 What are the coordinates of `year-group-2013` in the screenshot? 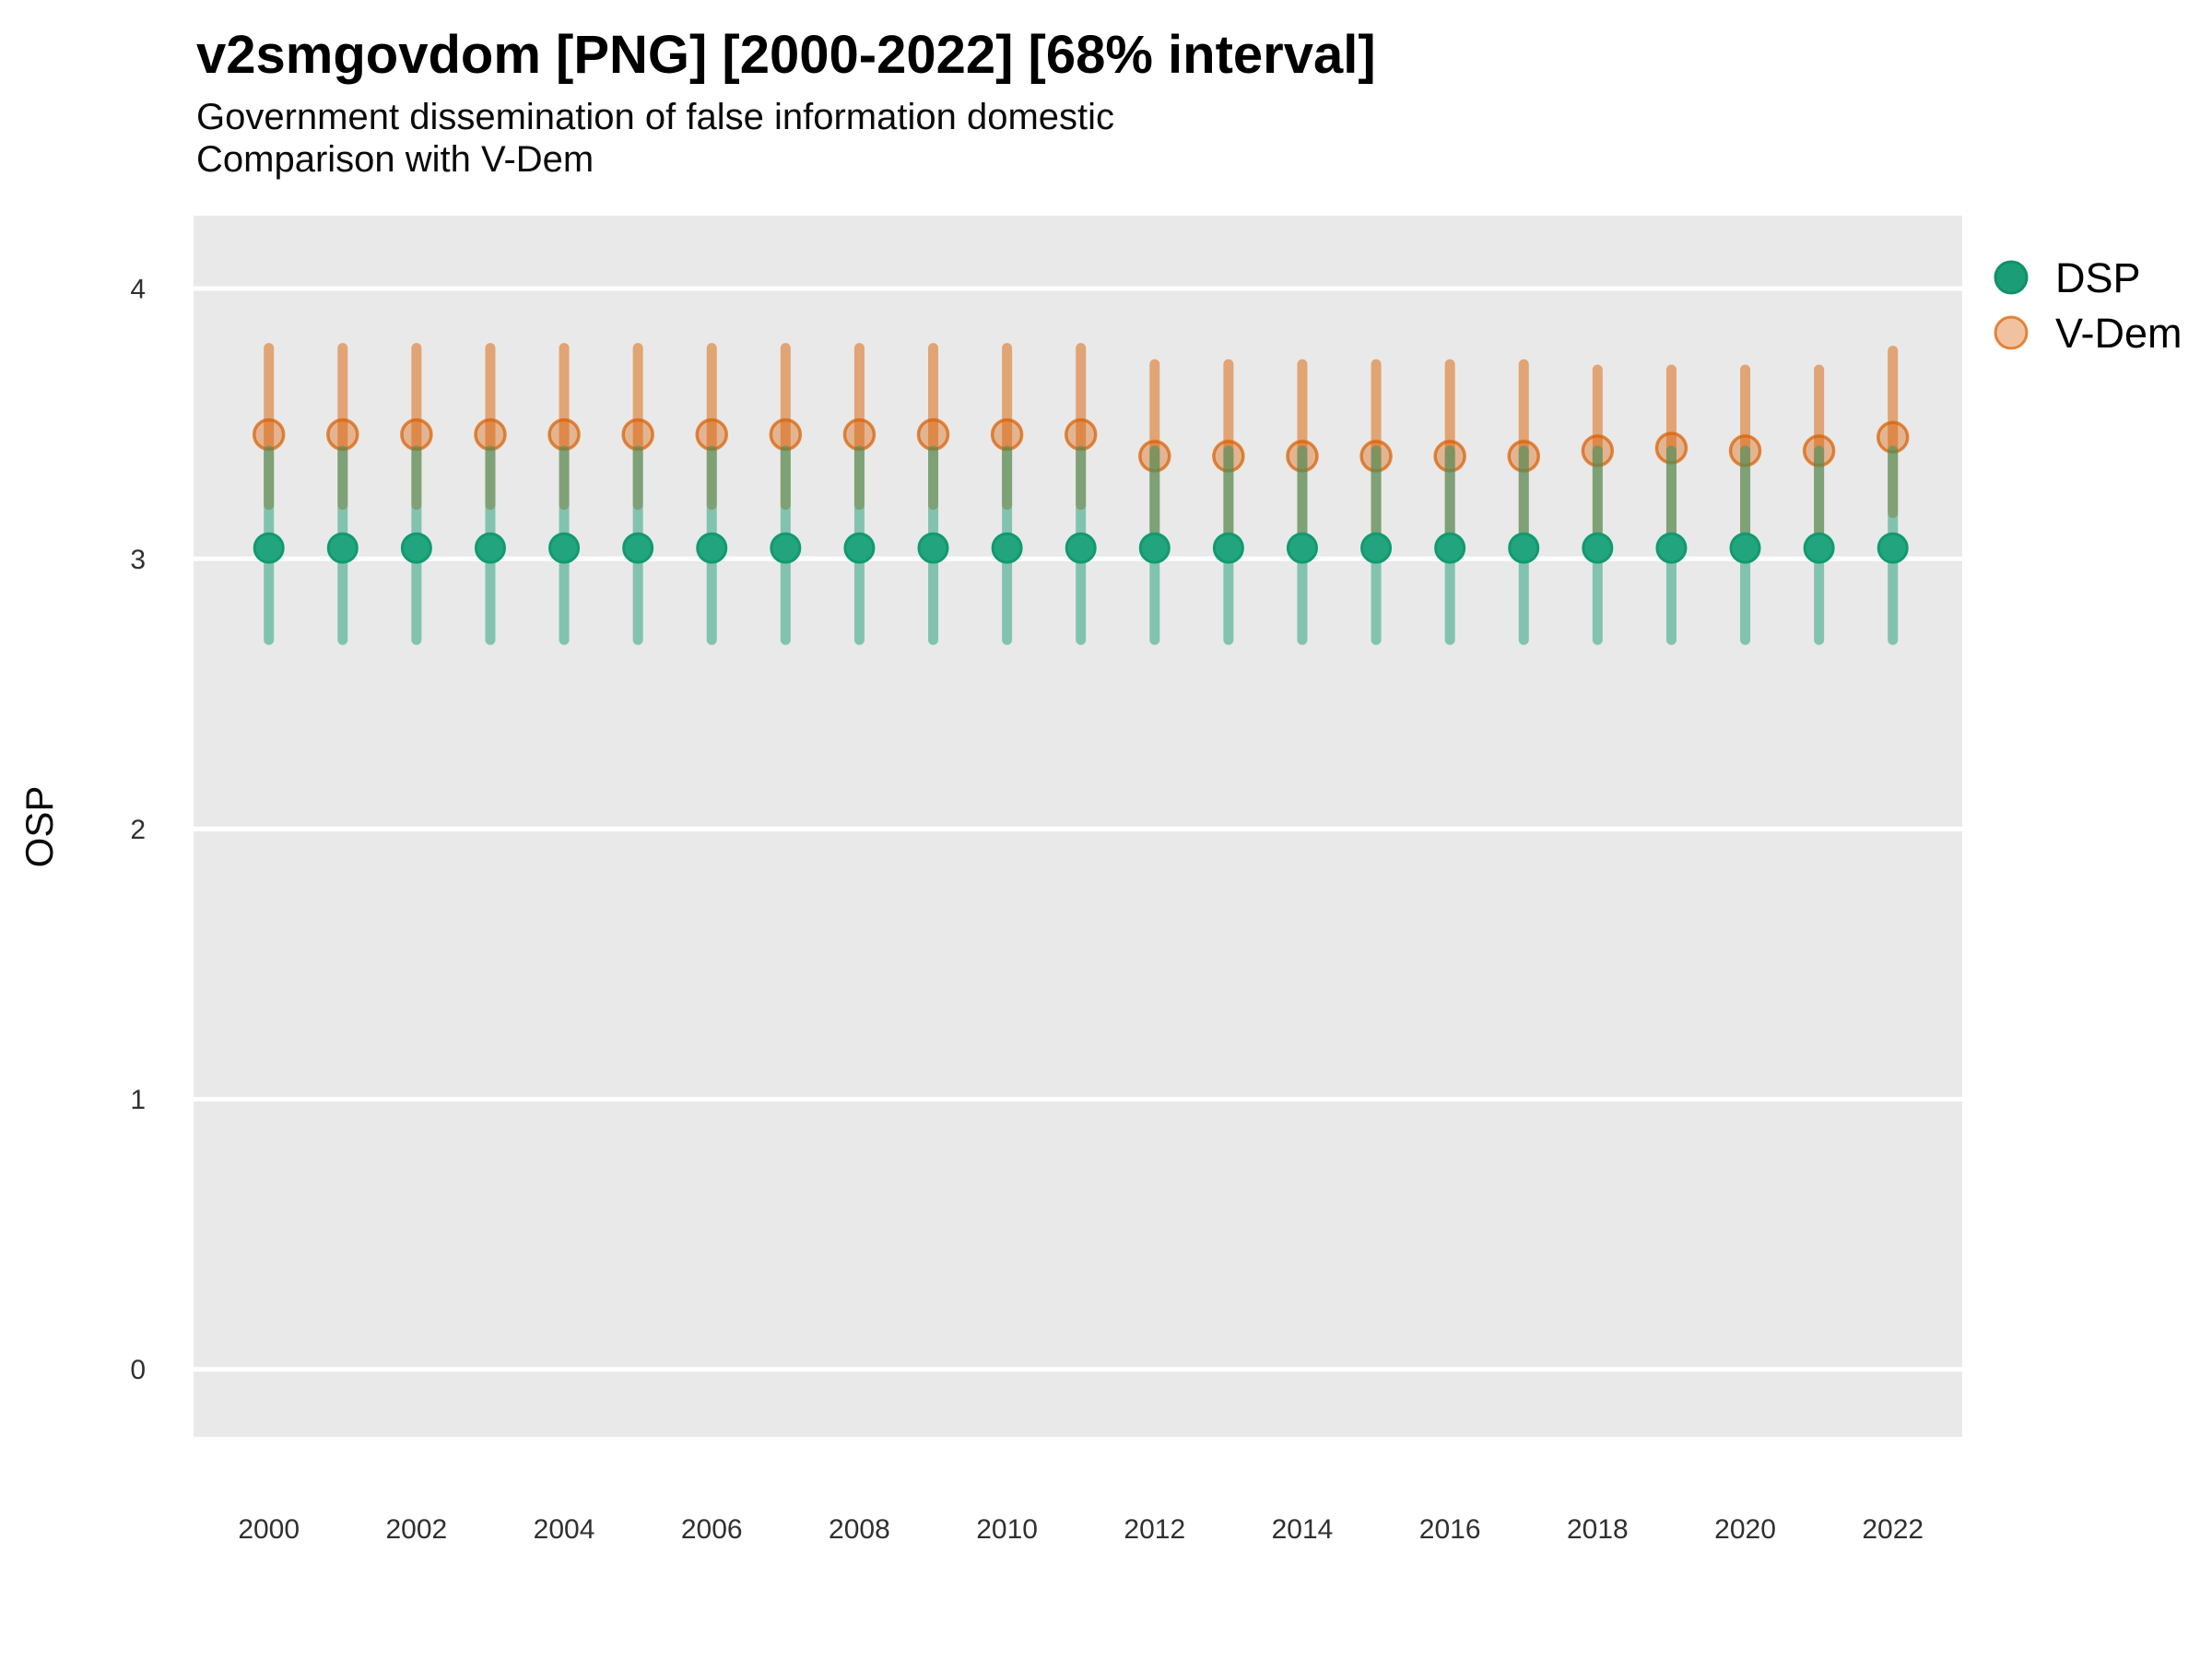 It's located at (1228, 502).